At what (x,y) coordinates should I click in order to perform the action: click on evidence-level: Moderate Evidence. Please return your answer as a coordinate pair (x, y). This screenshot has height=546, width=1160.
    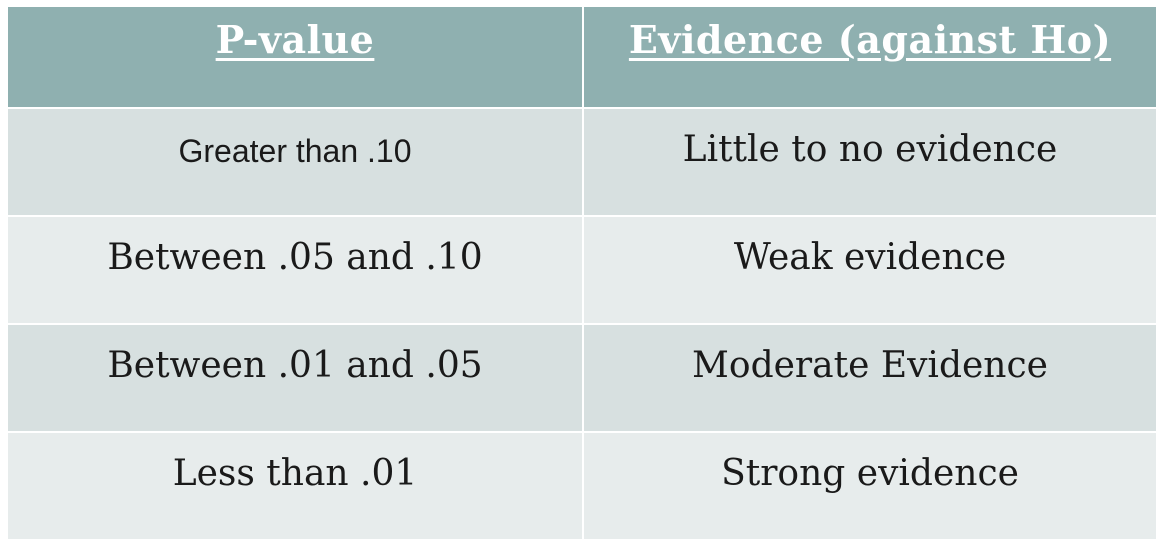
    Looking at the image, I should click on (870, 365).